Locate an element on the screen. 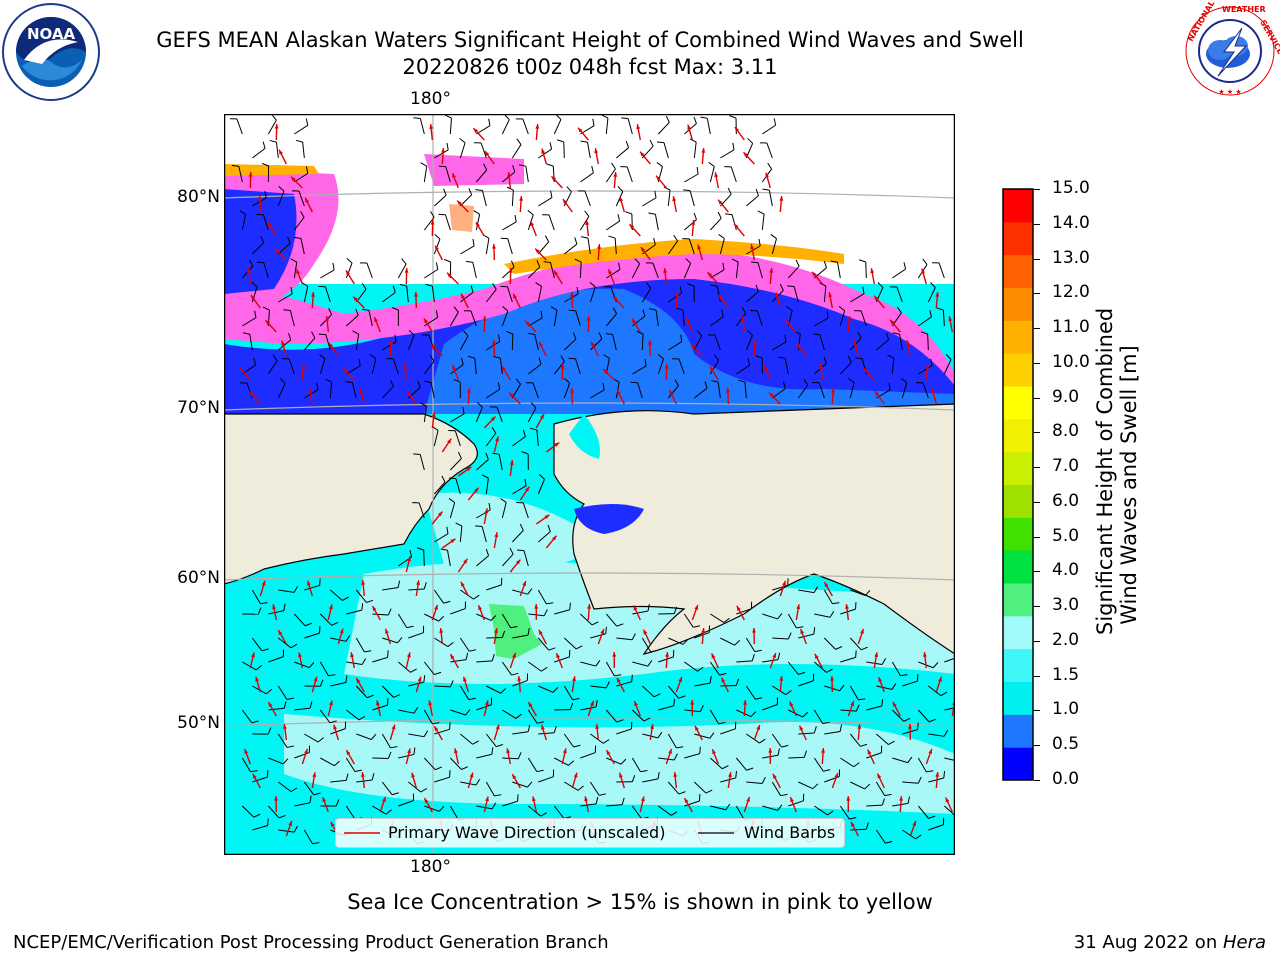 The width and height of the screenshot is (1280, 960). wind-legend-line is located at coordinates (716, 833).